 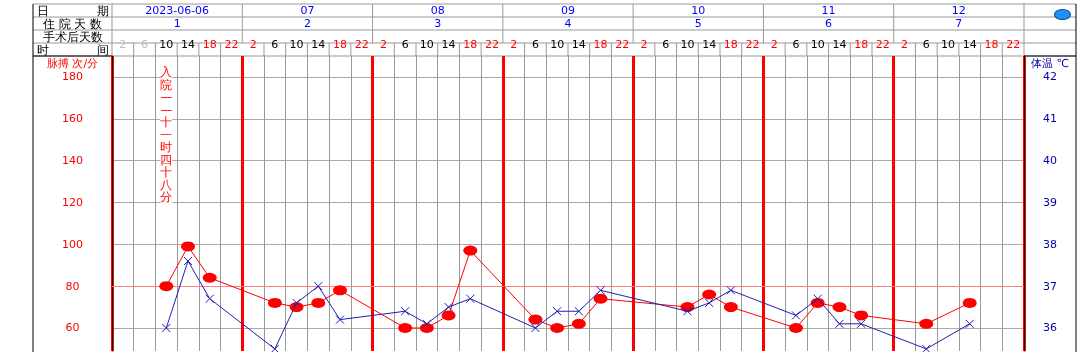 What do you see at coordinates (72, 286) in the screenshot?
I see `y-tick-label: 80` at bounding box center [72, 286].